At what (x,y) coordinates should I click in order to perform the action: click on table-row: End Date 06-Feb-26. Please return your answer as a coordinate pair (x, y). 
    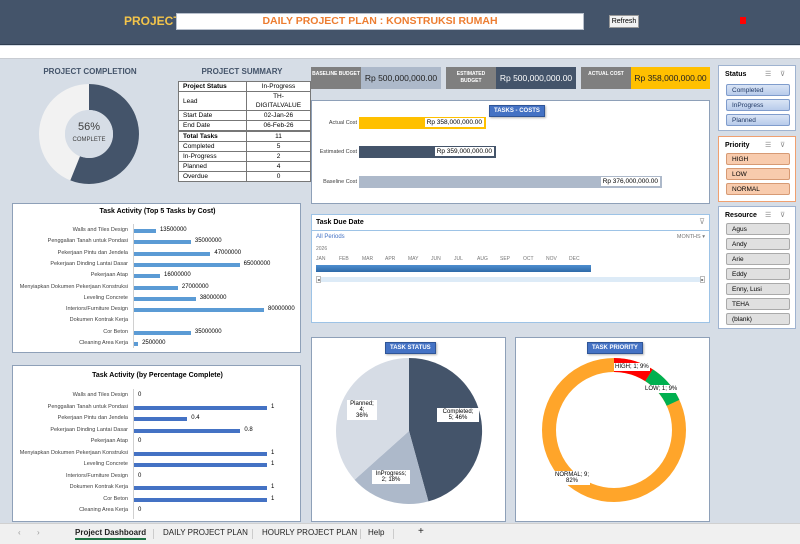
    Looking at the image, I should click on (244, 125).